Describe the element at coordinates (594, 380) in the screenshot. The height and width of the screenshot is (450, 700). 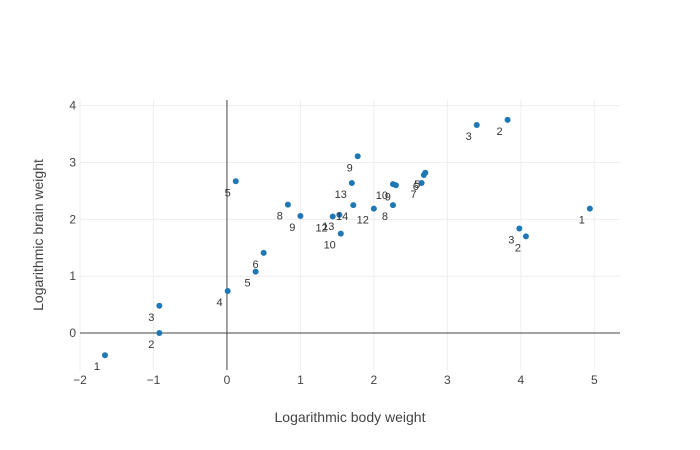
I see `x-tick-label: 5` at that location.